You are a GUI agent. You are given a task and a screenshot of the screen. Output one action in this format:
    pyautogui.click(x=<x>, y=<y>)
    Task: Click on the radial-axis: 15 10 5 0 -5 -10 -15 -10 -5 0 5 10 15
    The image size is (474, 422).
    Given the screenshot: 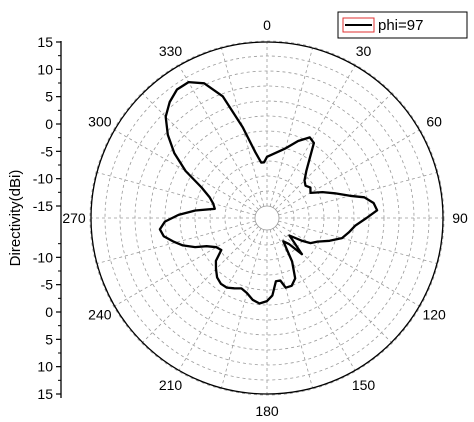 What is the action you would take?
    pyautogui.click(x=47, y=218)
    